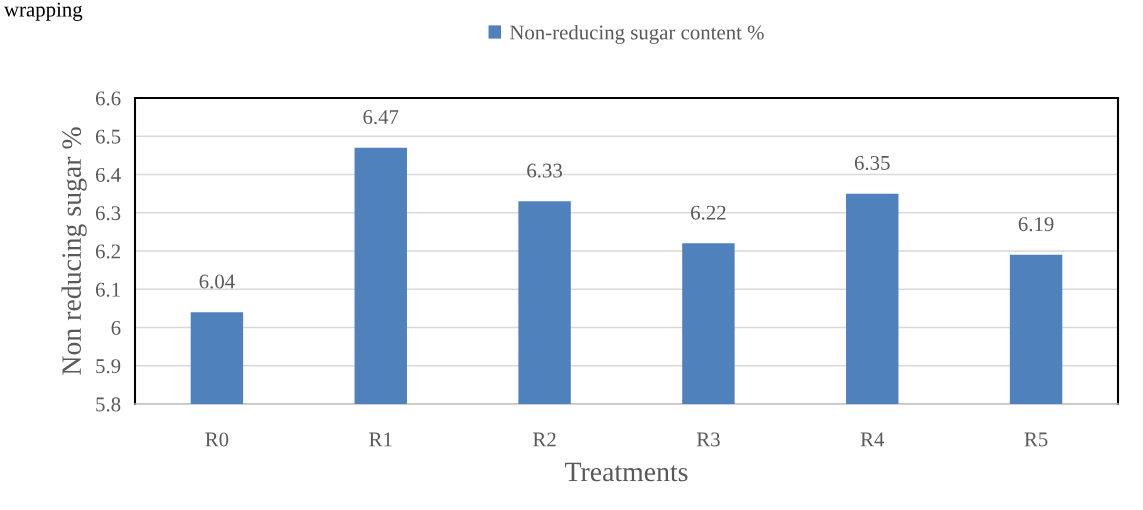  What do you see at coordinates (1036, 224) in the screenshot?
I see `data-label: 6.19` at bounding box center [1036, 224].